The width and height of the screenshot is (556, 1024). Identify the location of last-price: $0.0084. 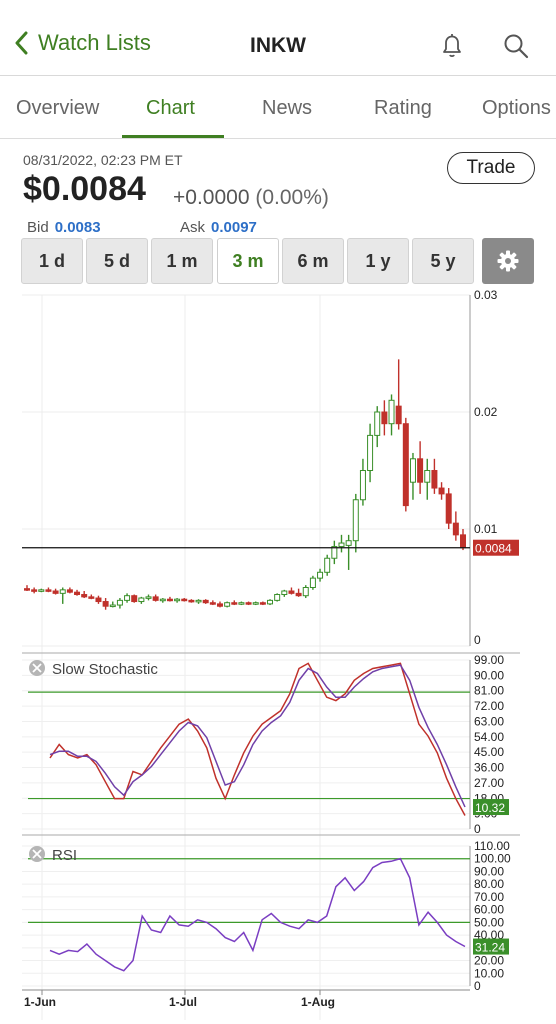
(84, 189).